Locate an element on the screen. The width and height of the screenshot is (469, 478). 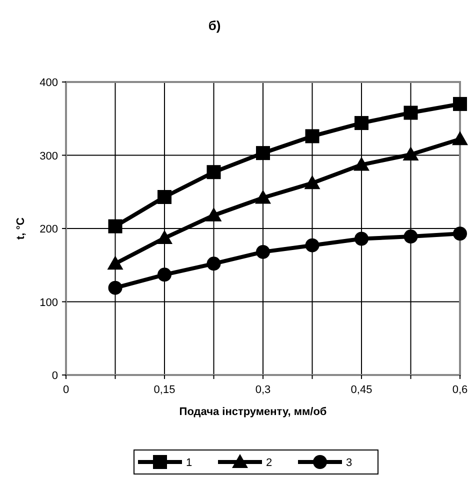
x-axis-title: Подача інструменту, мм/об is located at coordinates (253, 412).